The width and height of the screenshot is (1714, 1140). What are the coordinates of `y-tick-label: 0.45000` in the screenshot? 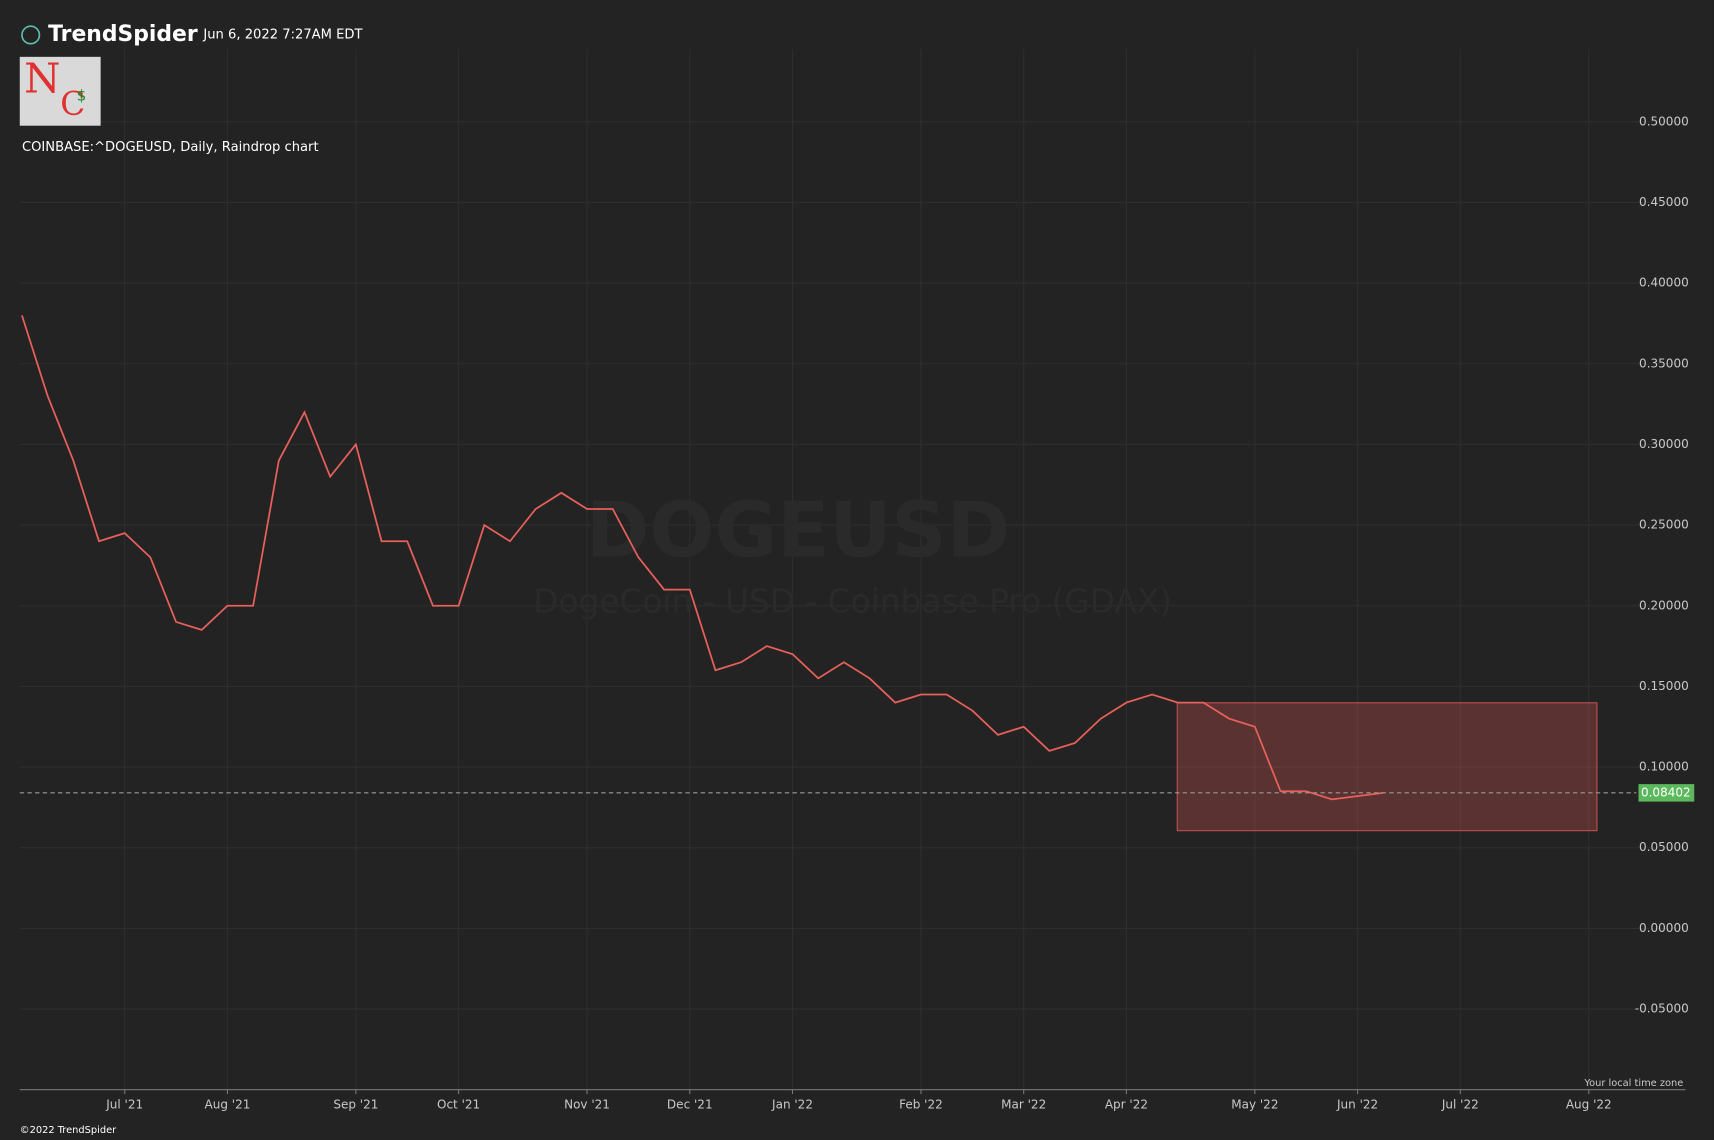 It's located at (1664, 202).